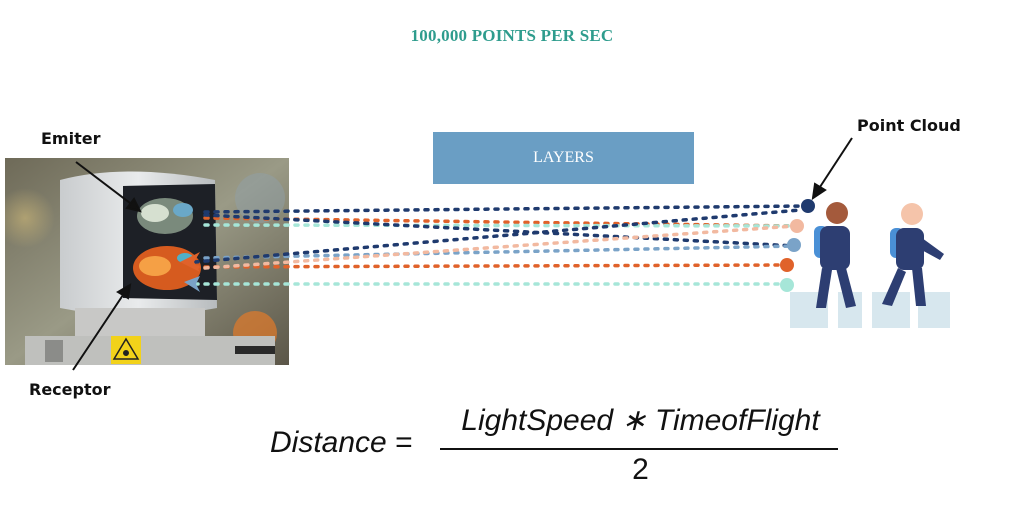 The width and height of the screenshot is (1024, 511). Describe the element at coordinates (640, 469) in the screenshot. I see `formula-denominator: 2` at that location.